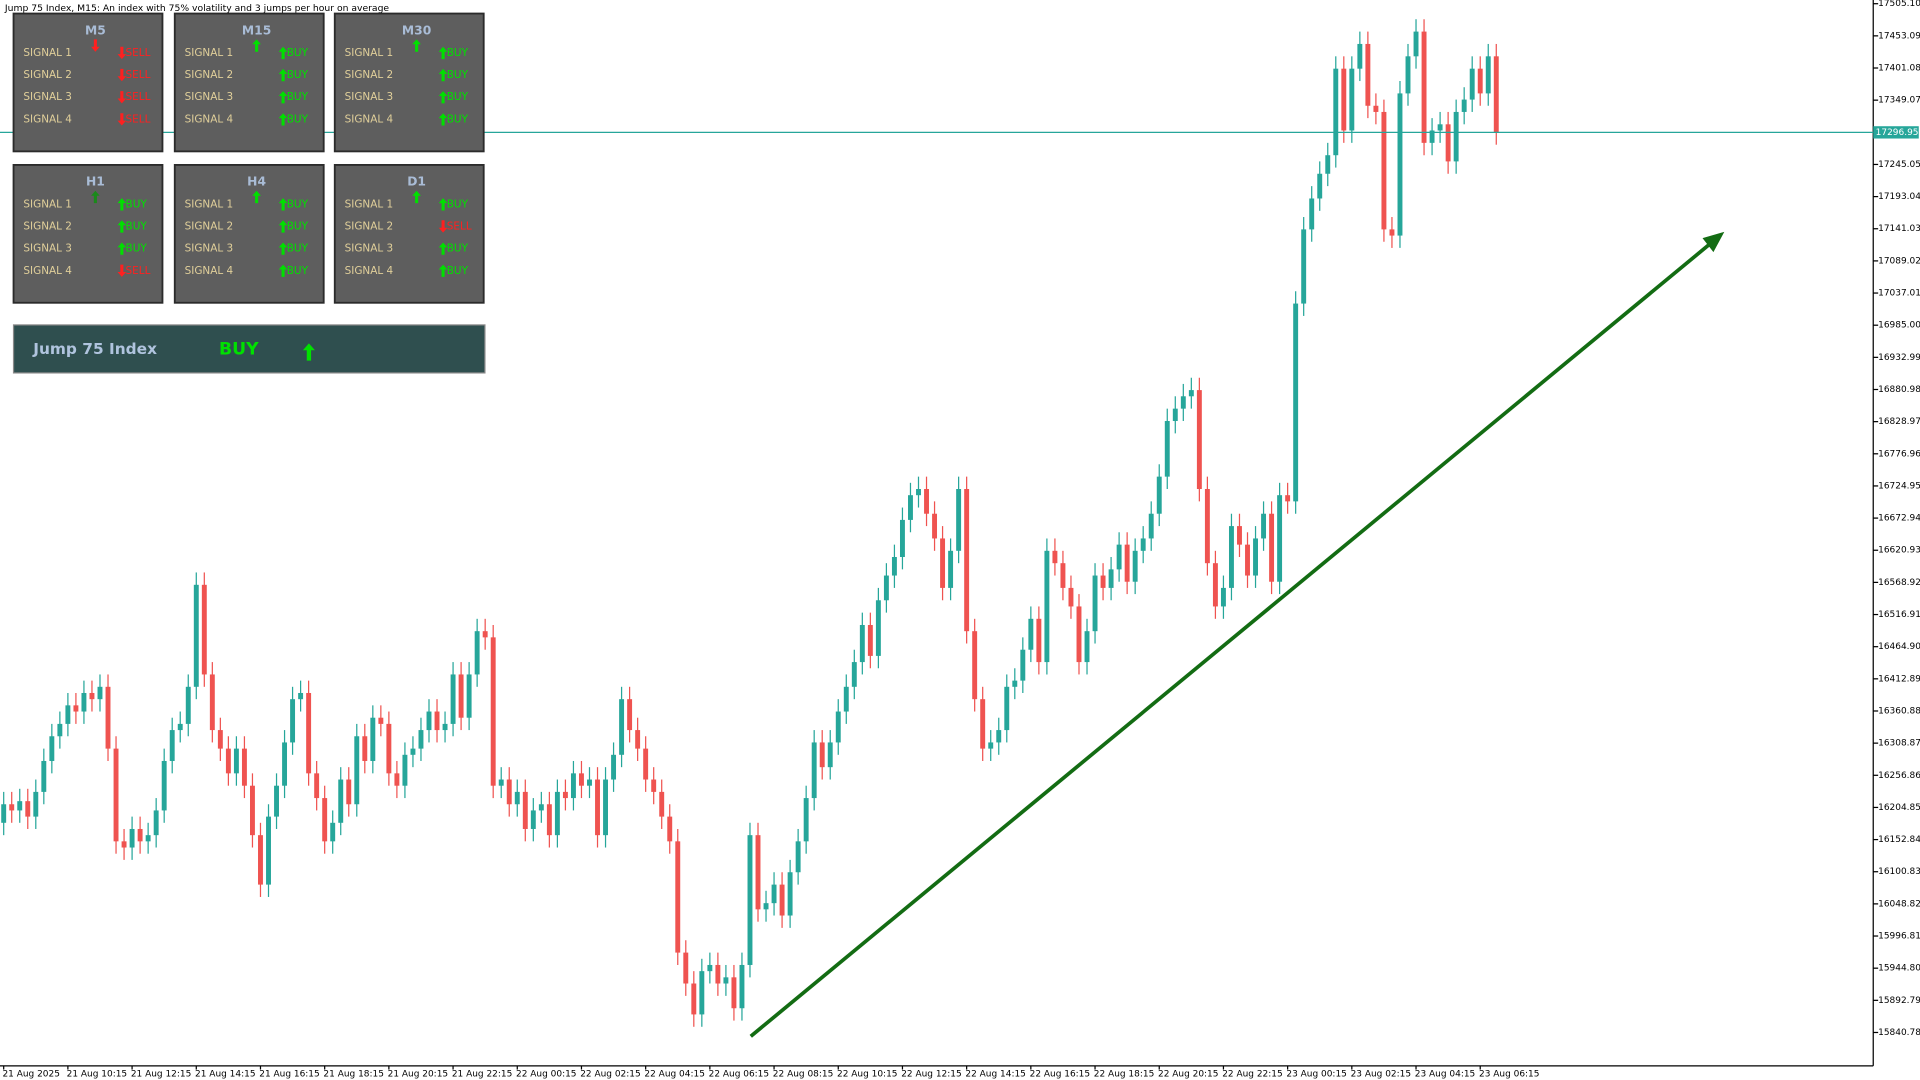 The height and width of the screenshot is (1080, 1920). I want to click on y-tick-label: 17193.04, so click(1899, 197).